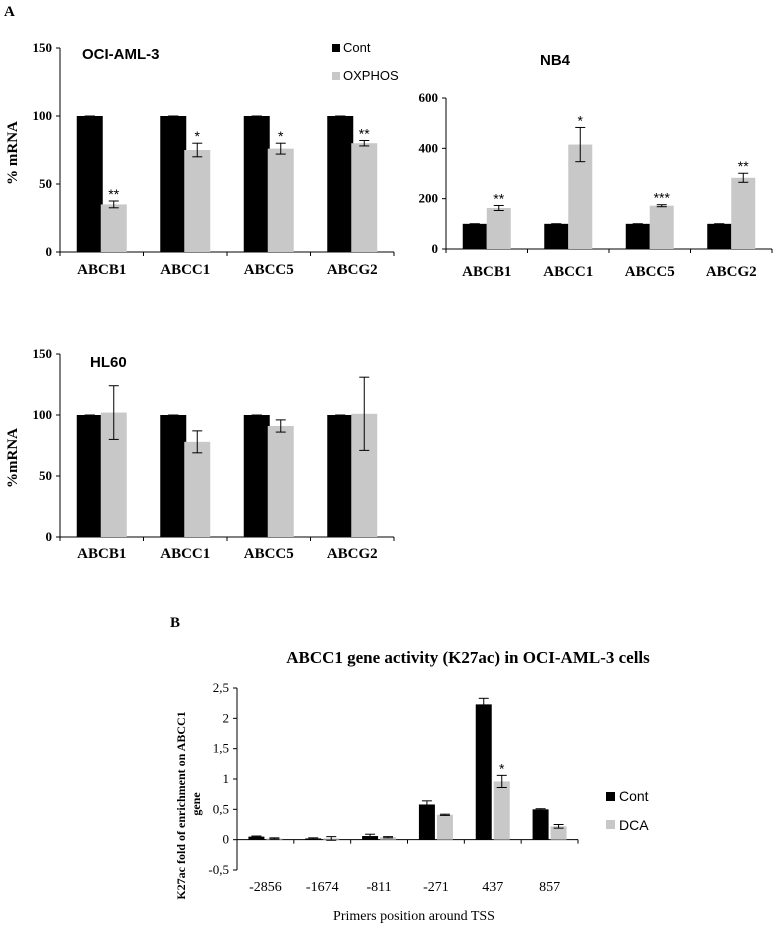 The image size is (777, 929). I want to click on x-axis-label: Primers position around TSS, so click(414, 916).